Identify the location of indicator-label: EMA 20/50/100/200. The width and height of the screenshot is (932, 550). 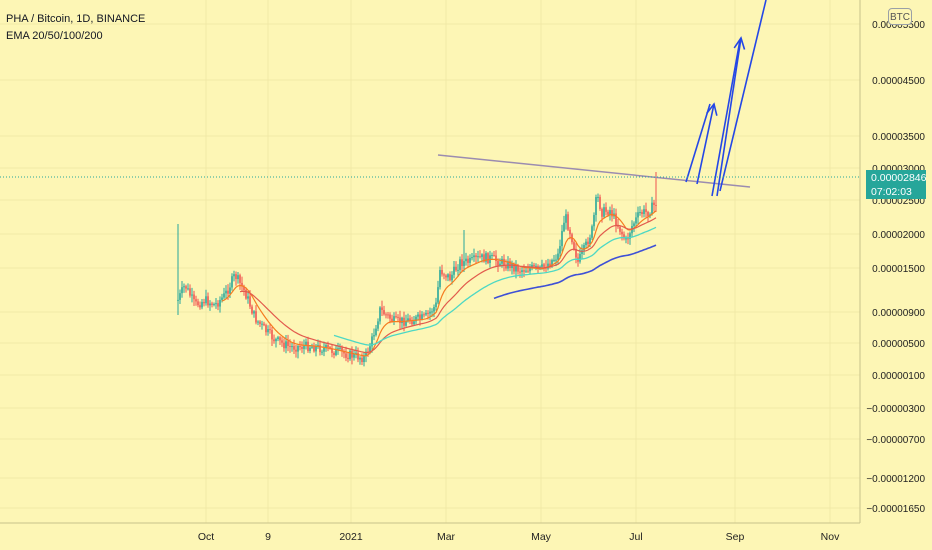
(54, 36).